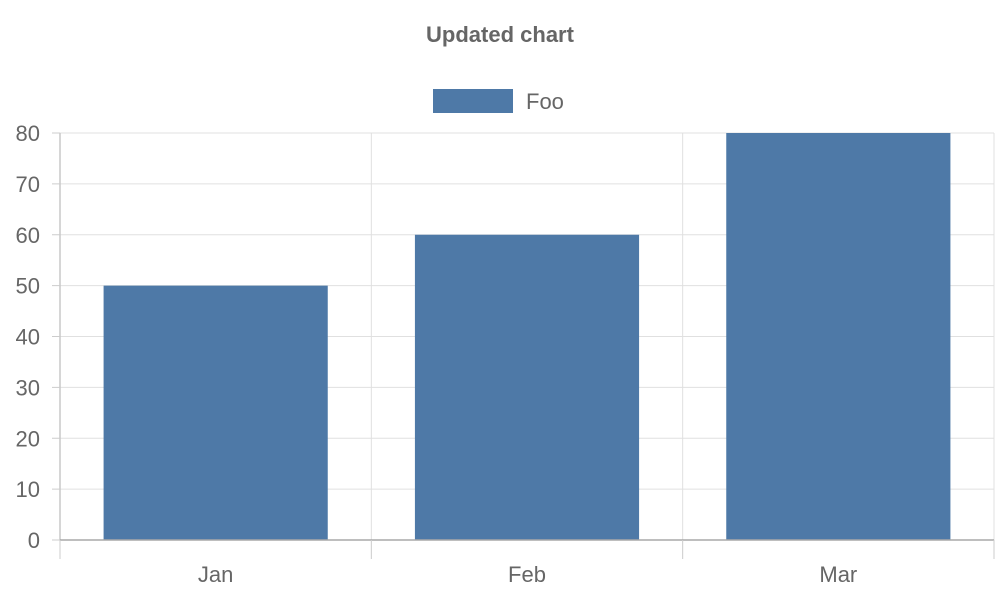  What do you see at coordinates (527, 387) in the screenshot?
I see `bar-feb` at bounding box center [527, 387].